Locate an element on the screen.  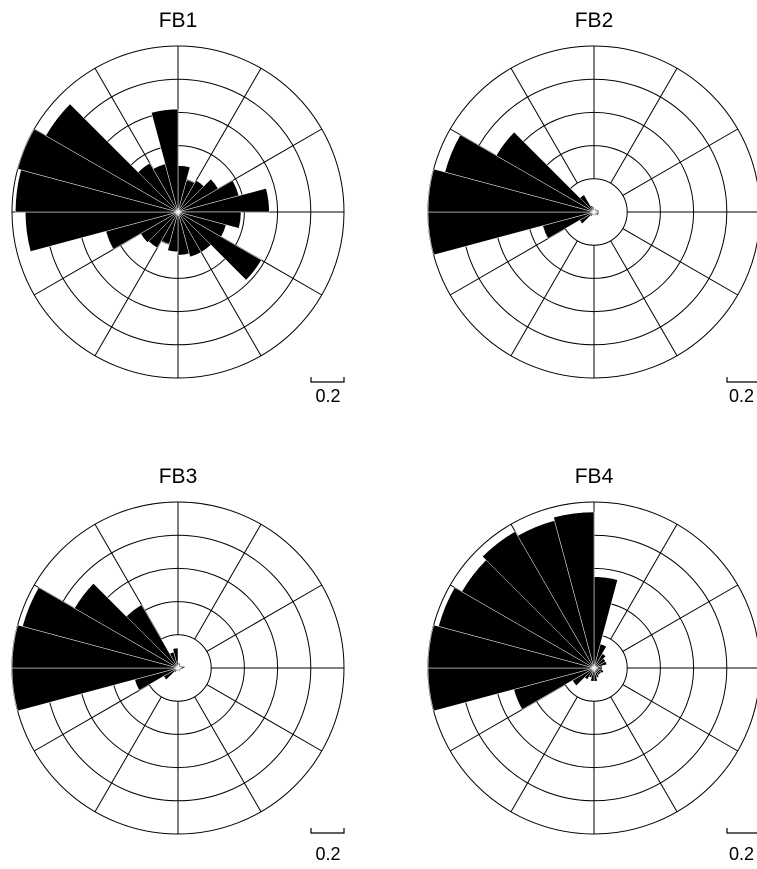
panel-title: FB3 is located at coordinates (178, 476).